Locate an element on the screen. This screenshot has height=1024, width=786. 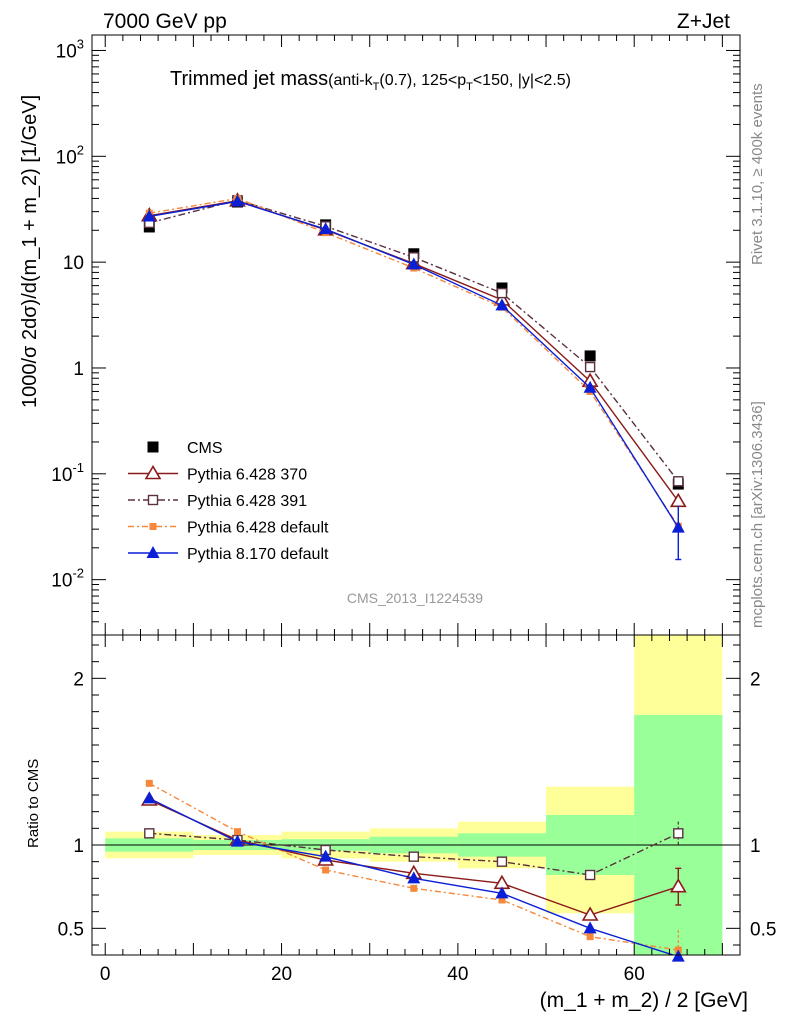
analysis-id: CMS_2013_I1224539 is located at coordinates (415, 598).